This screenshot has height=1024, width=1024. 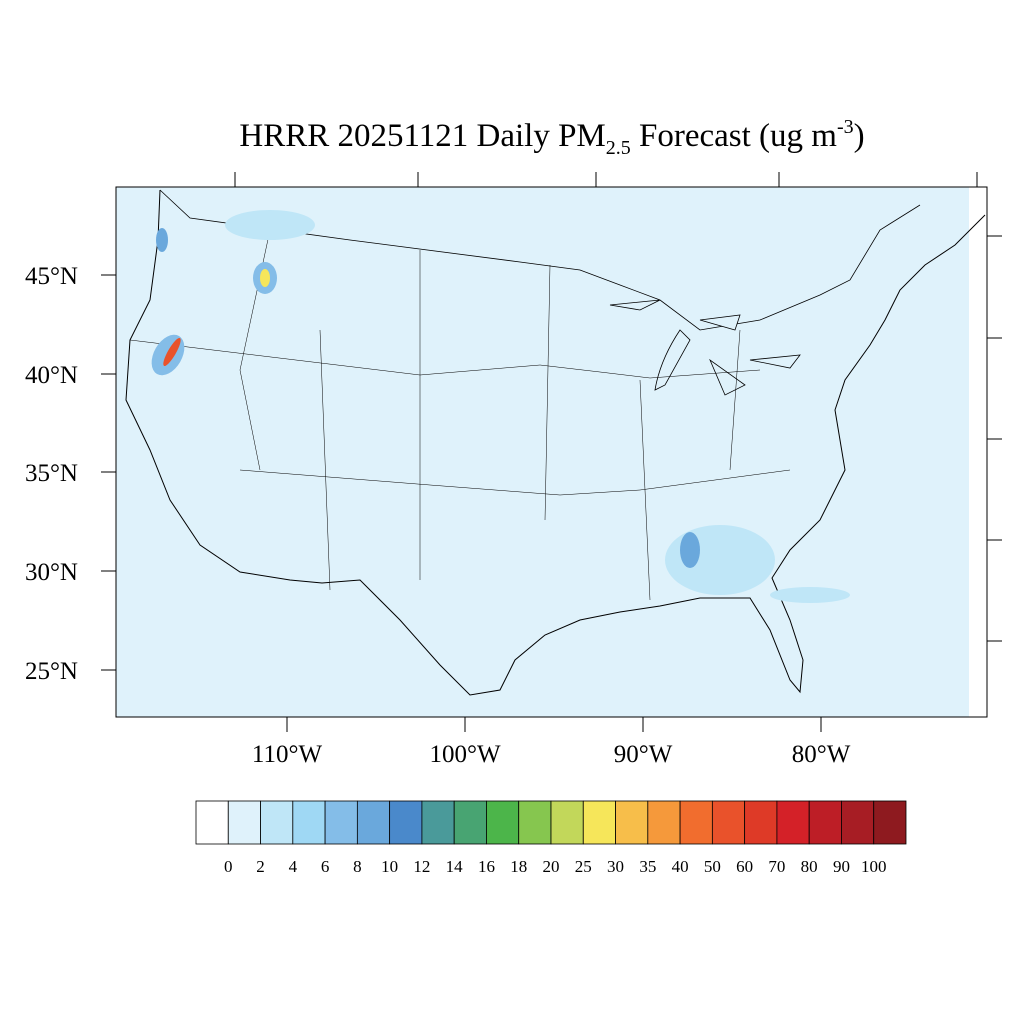 What do you see at coordinates (615, 866) in the screenshot?
I see `colorbar-label: 30` at bounding box center [615, 866].